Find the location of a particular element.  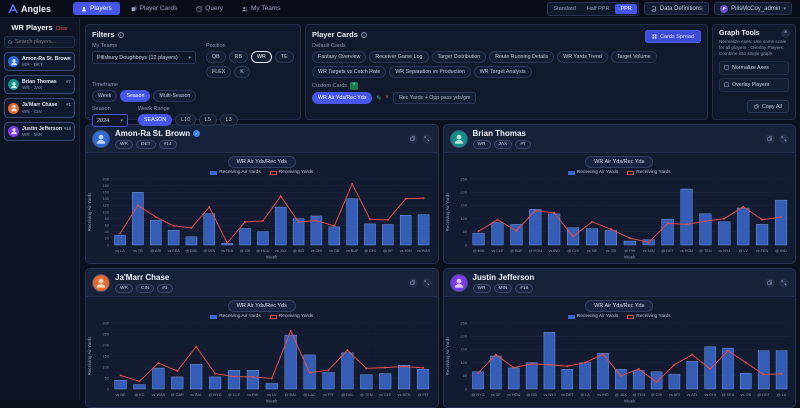

position-pills: QB RB WR TE FLEX K is located at coordinates (250, 64).